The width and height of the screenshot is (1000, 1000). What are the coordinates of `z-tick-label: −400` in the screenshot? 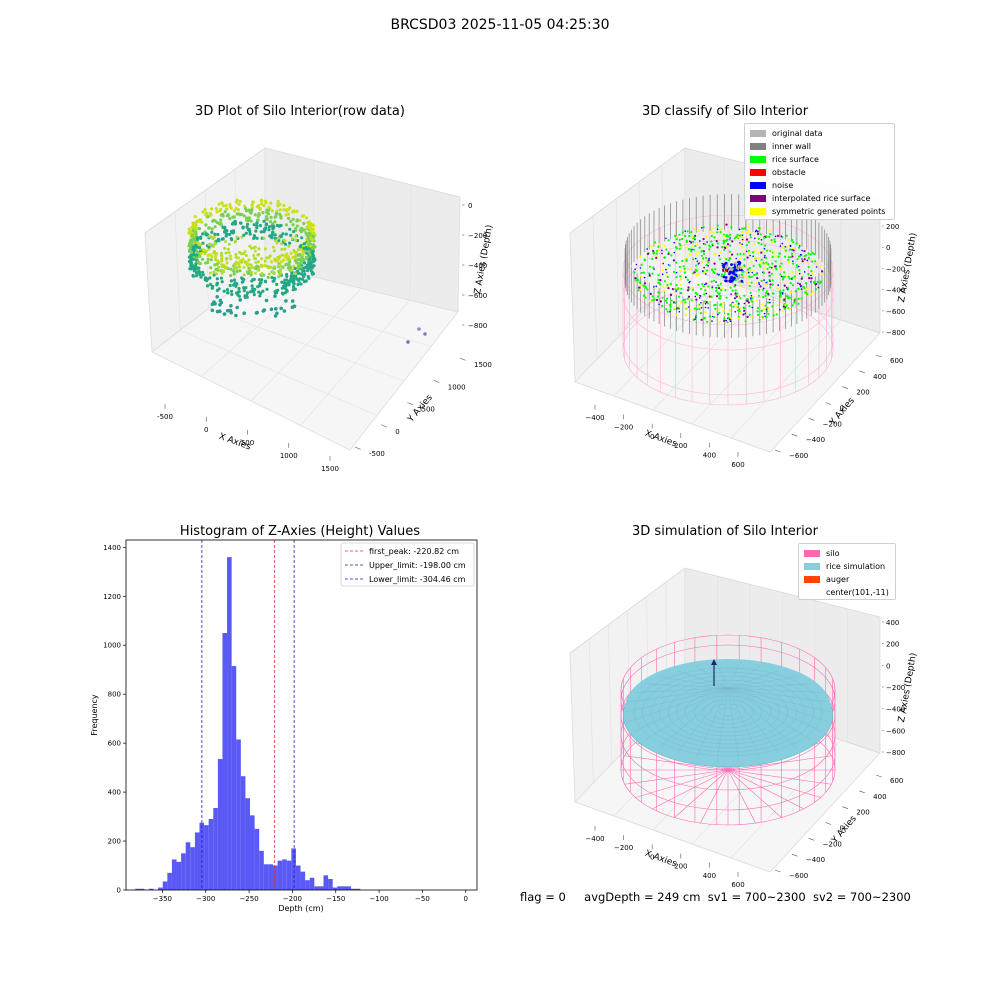 It's located at (895, 710).